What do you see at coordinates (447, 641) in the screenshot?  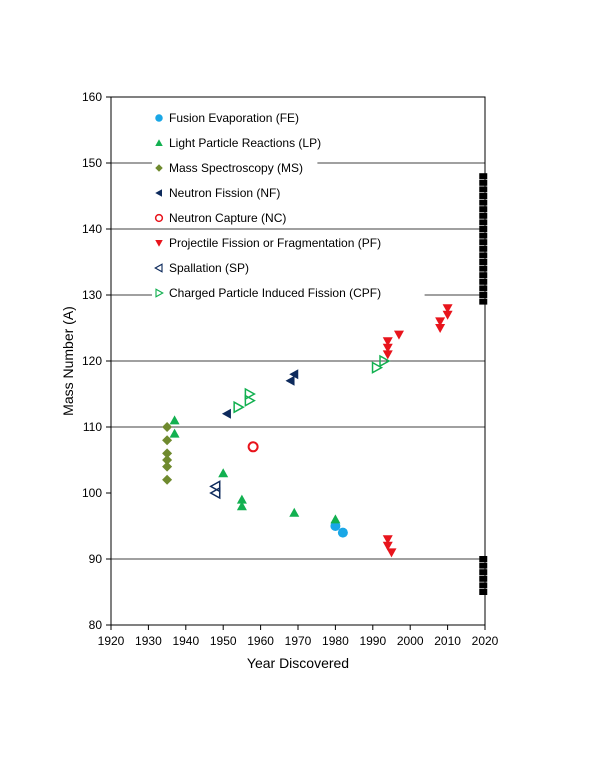 I see `x-tick-label-2010: 2010` at bounding box center [447, 641].